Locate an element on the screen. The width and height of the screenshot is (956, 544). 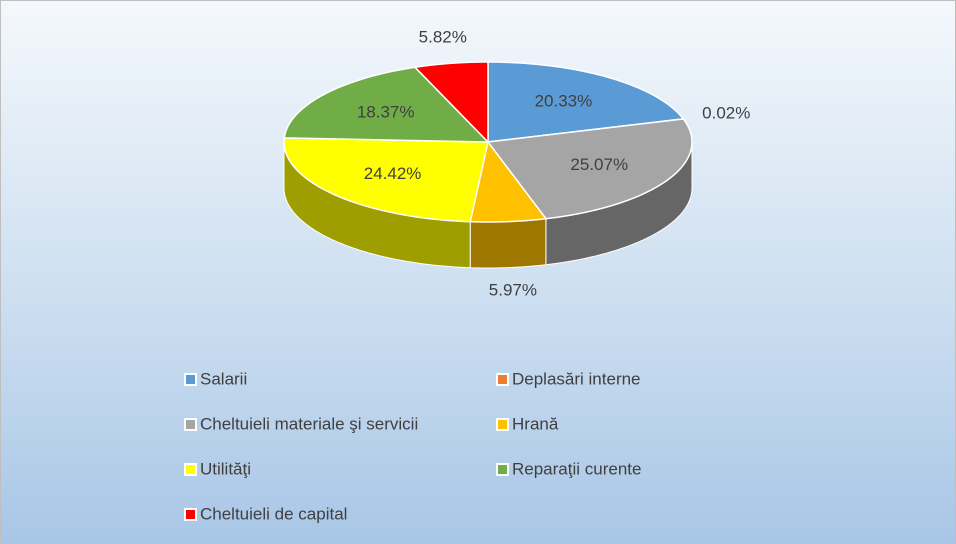
slice-side is located at coordinates (508, 243).